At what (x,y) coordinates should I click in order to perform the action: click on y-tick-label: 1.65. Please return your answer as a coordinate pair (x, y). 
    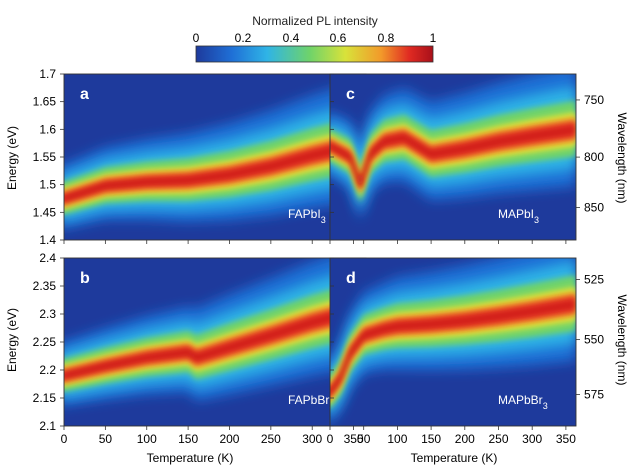
    Looking at the image, I should click on (45, 102).